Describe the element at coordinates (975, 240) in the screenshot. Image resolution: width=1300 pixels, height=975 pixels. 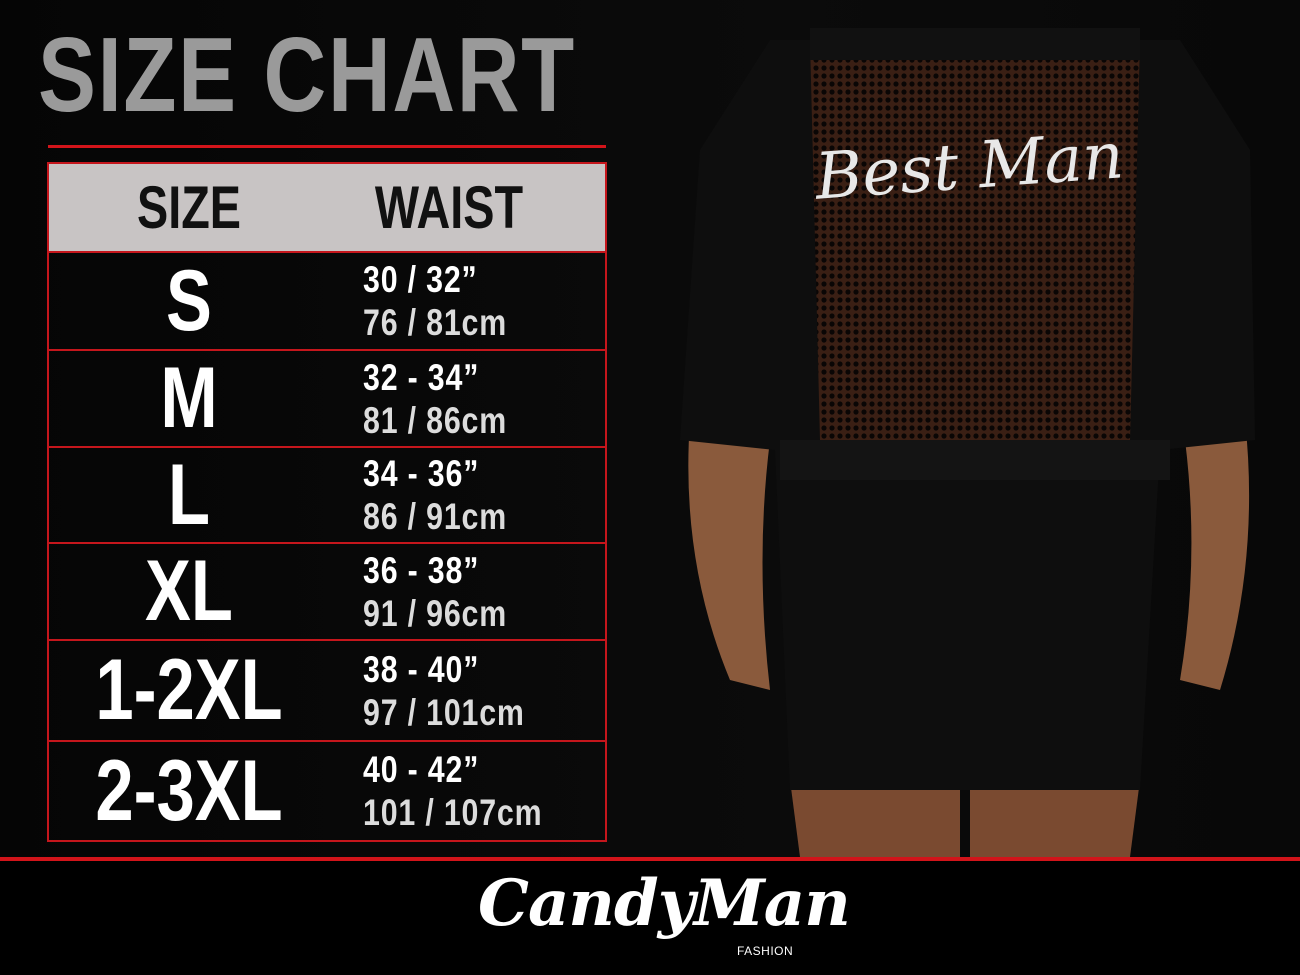
I see `mesh-panel` at that location.